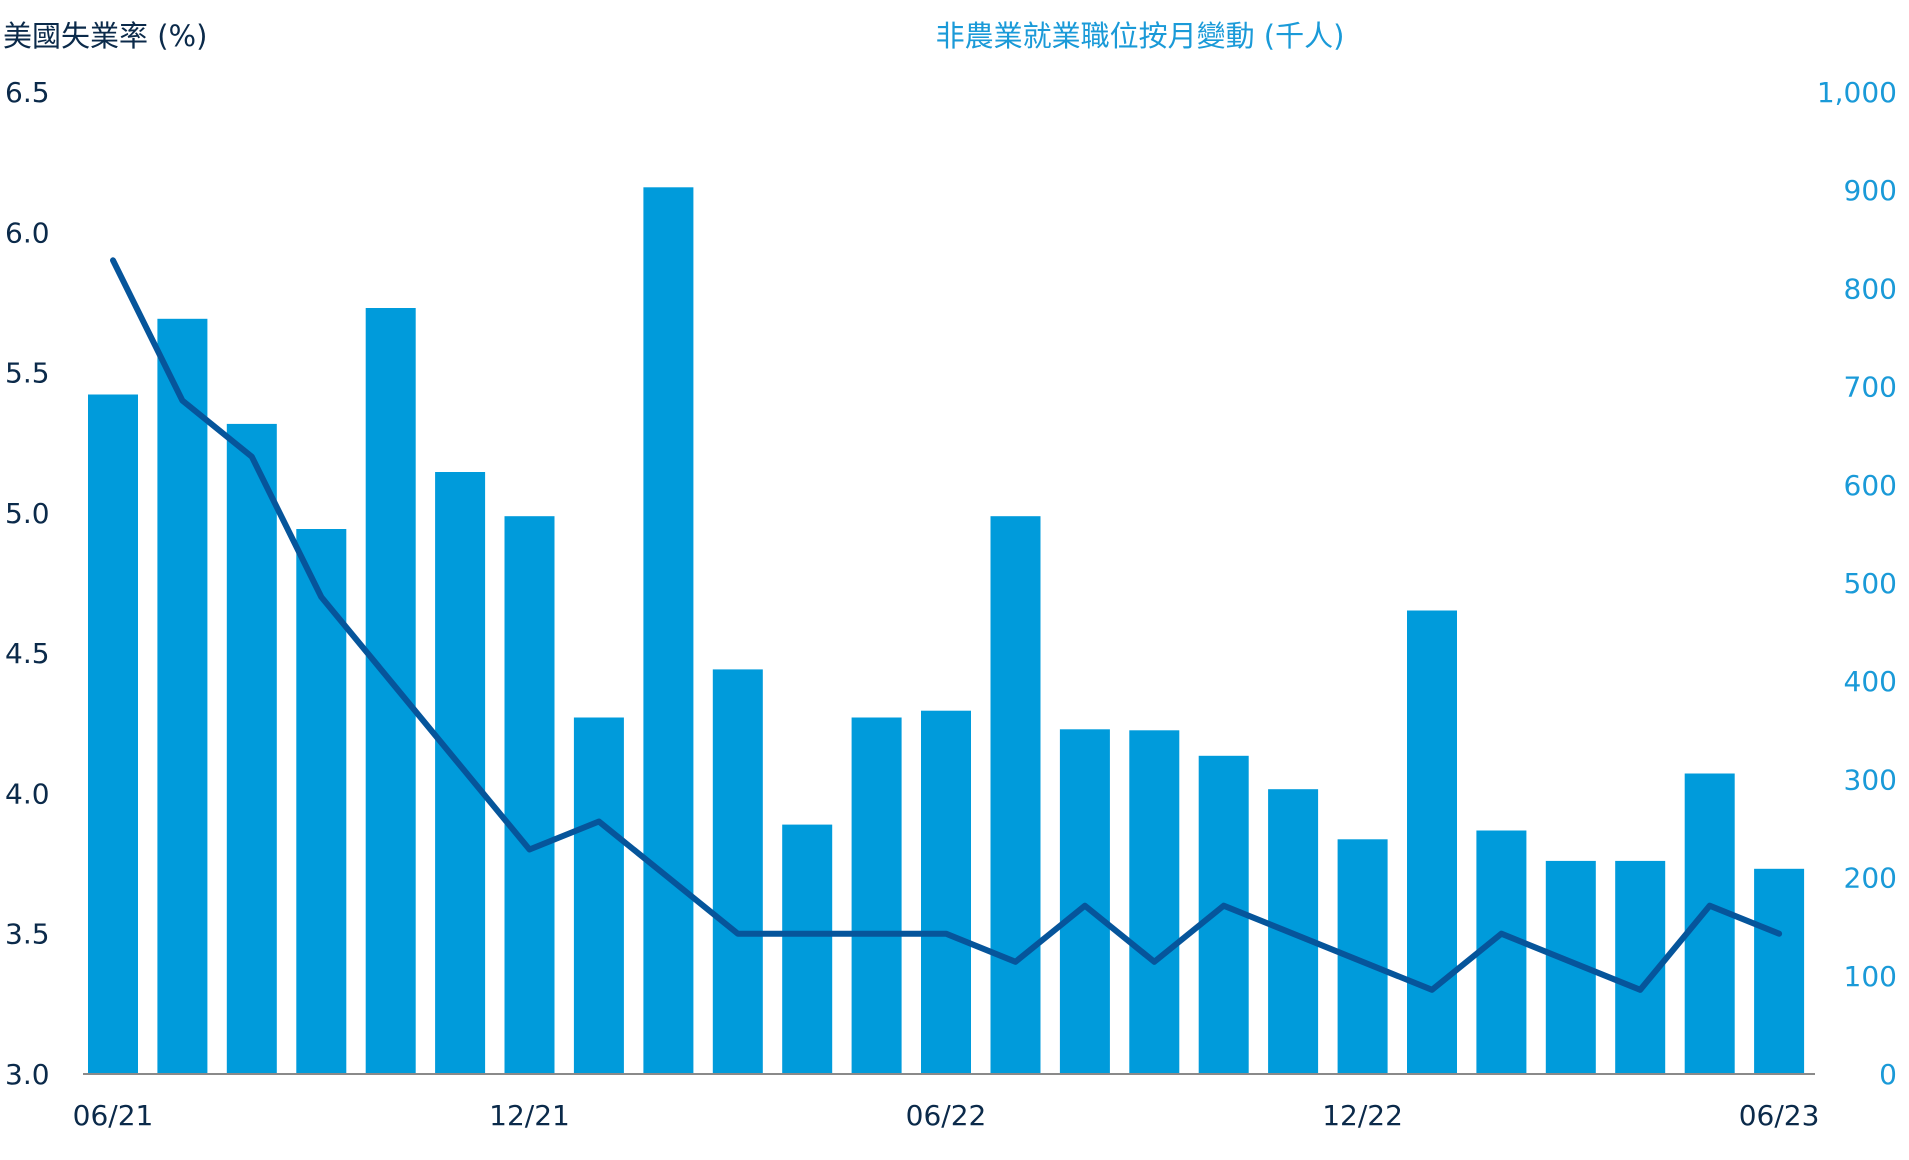  Describe the element at coordinates (105, 36) in the screenshot. I see `left-axis-title: 美國失業率 (%)` at that location.